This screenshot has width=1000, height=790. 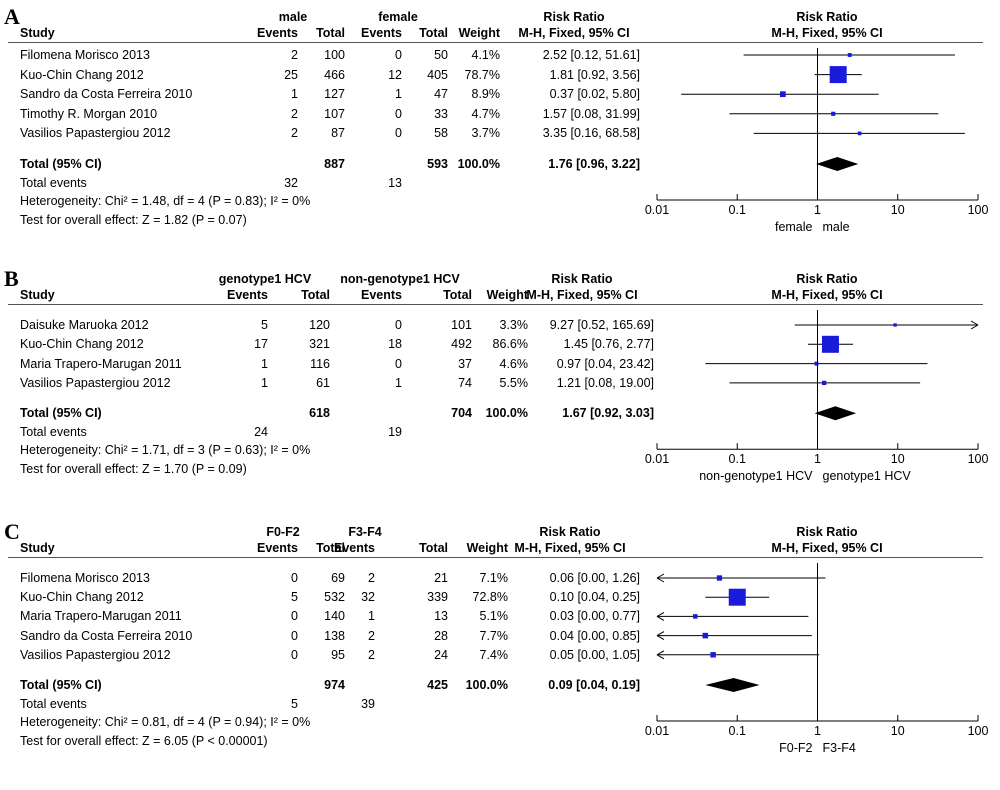 What do you see at coordinates (85, 55) in the screenshot?
I see `study-name: Filomena Morisco 2013` at bounding box center [85, 55].